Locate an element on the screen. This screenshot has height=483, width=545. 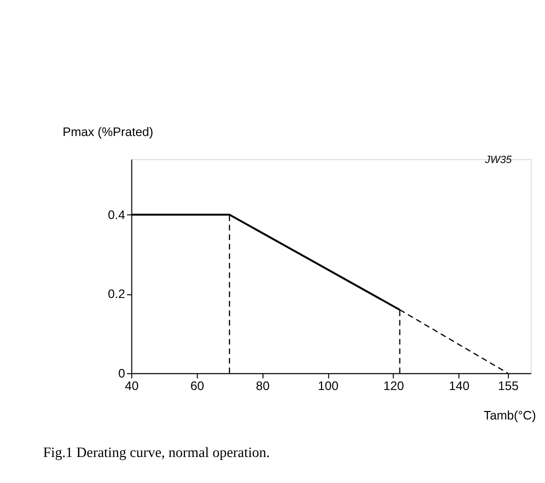
x-tick-label: 60 is located at coordinates (197, 385).